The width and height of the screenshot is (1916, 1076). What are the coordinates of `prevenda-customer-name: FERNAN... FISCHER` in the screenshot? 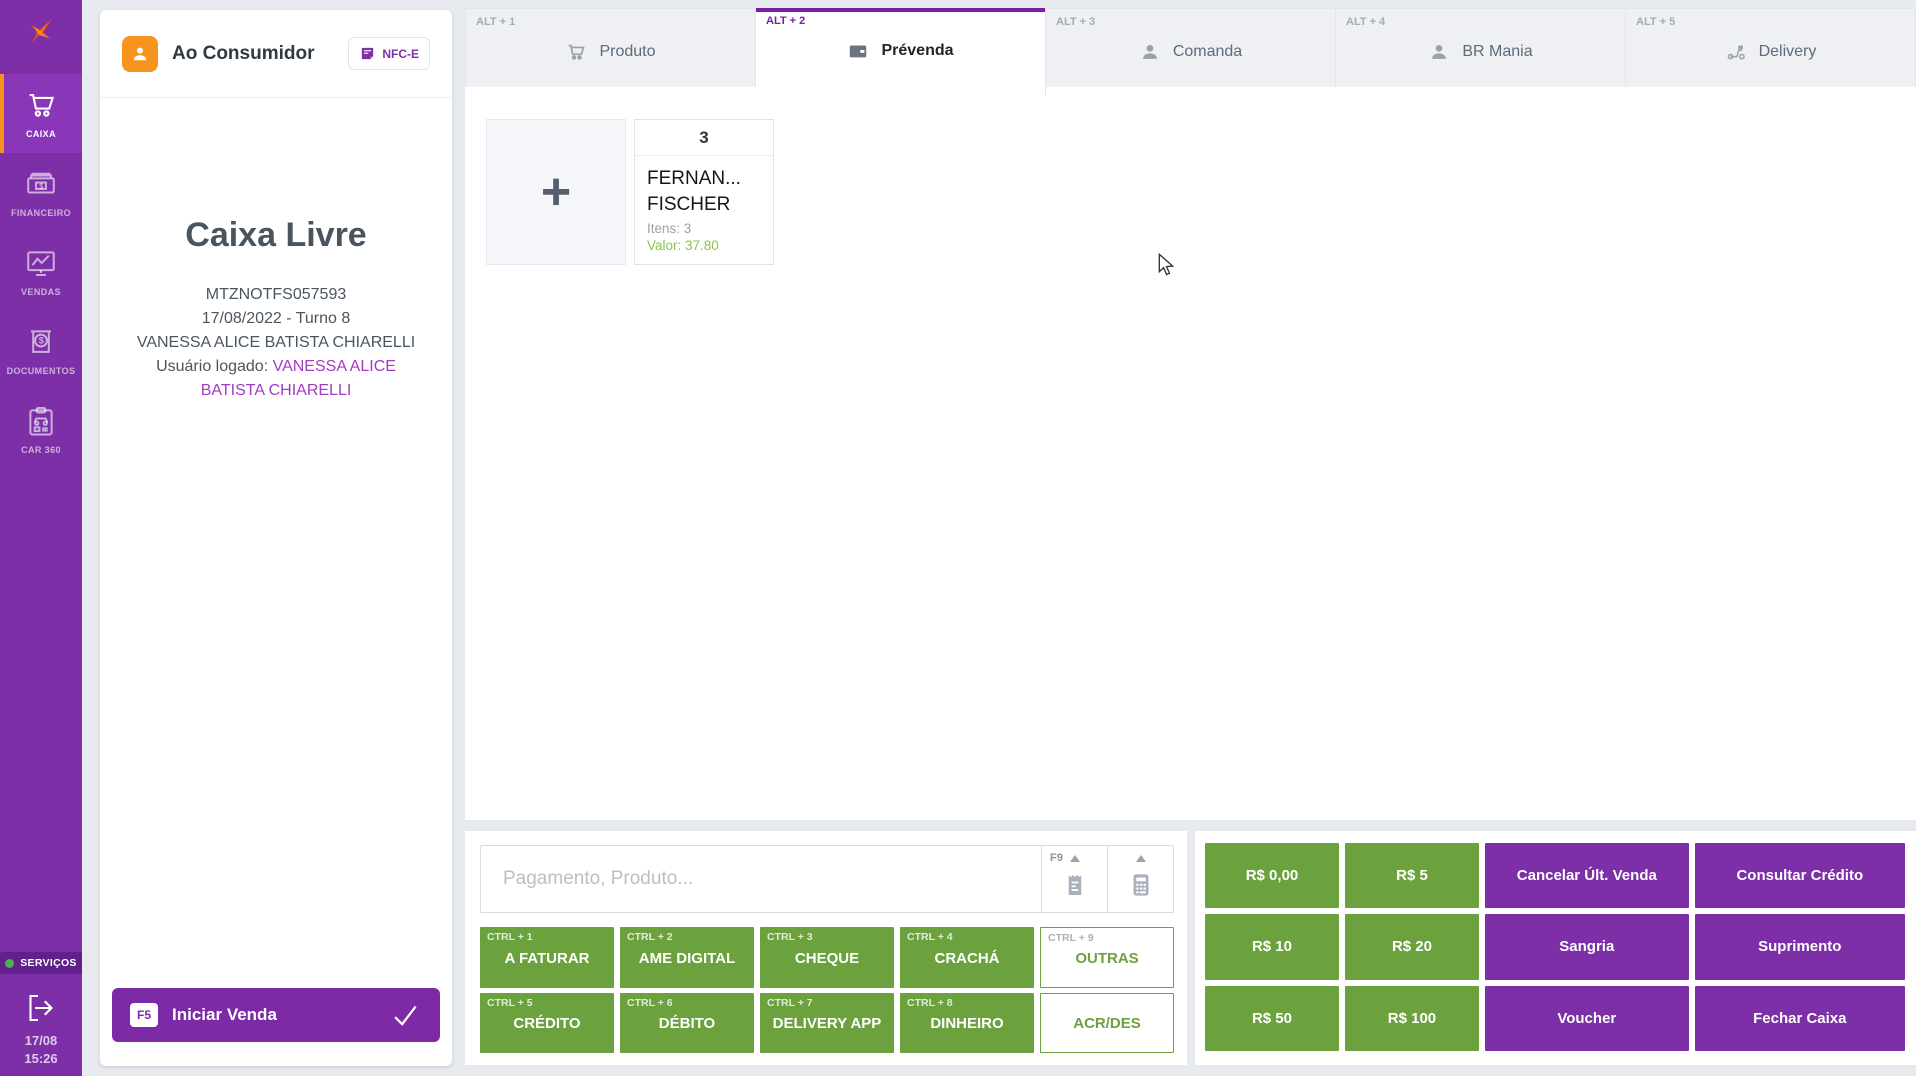 It's located at (694, 191).